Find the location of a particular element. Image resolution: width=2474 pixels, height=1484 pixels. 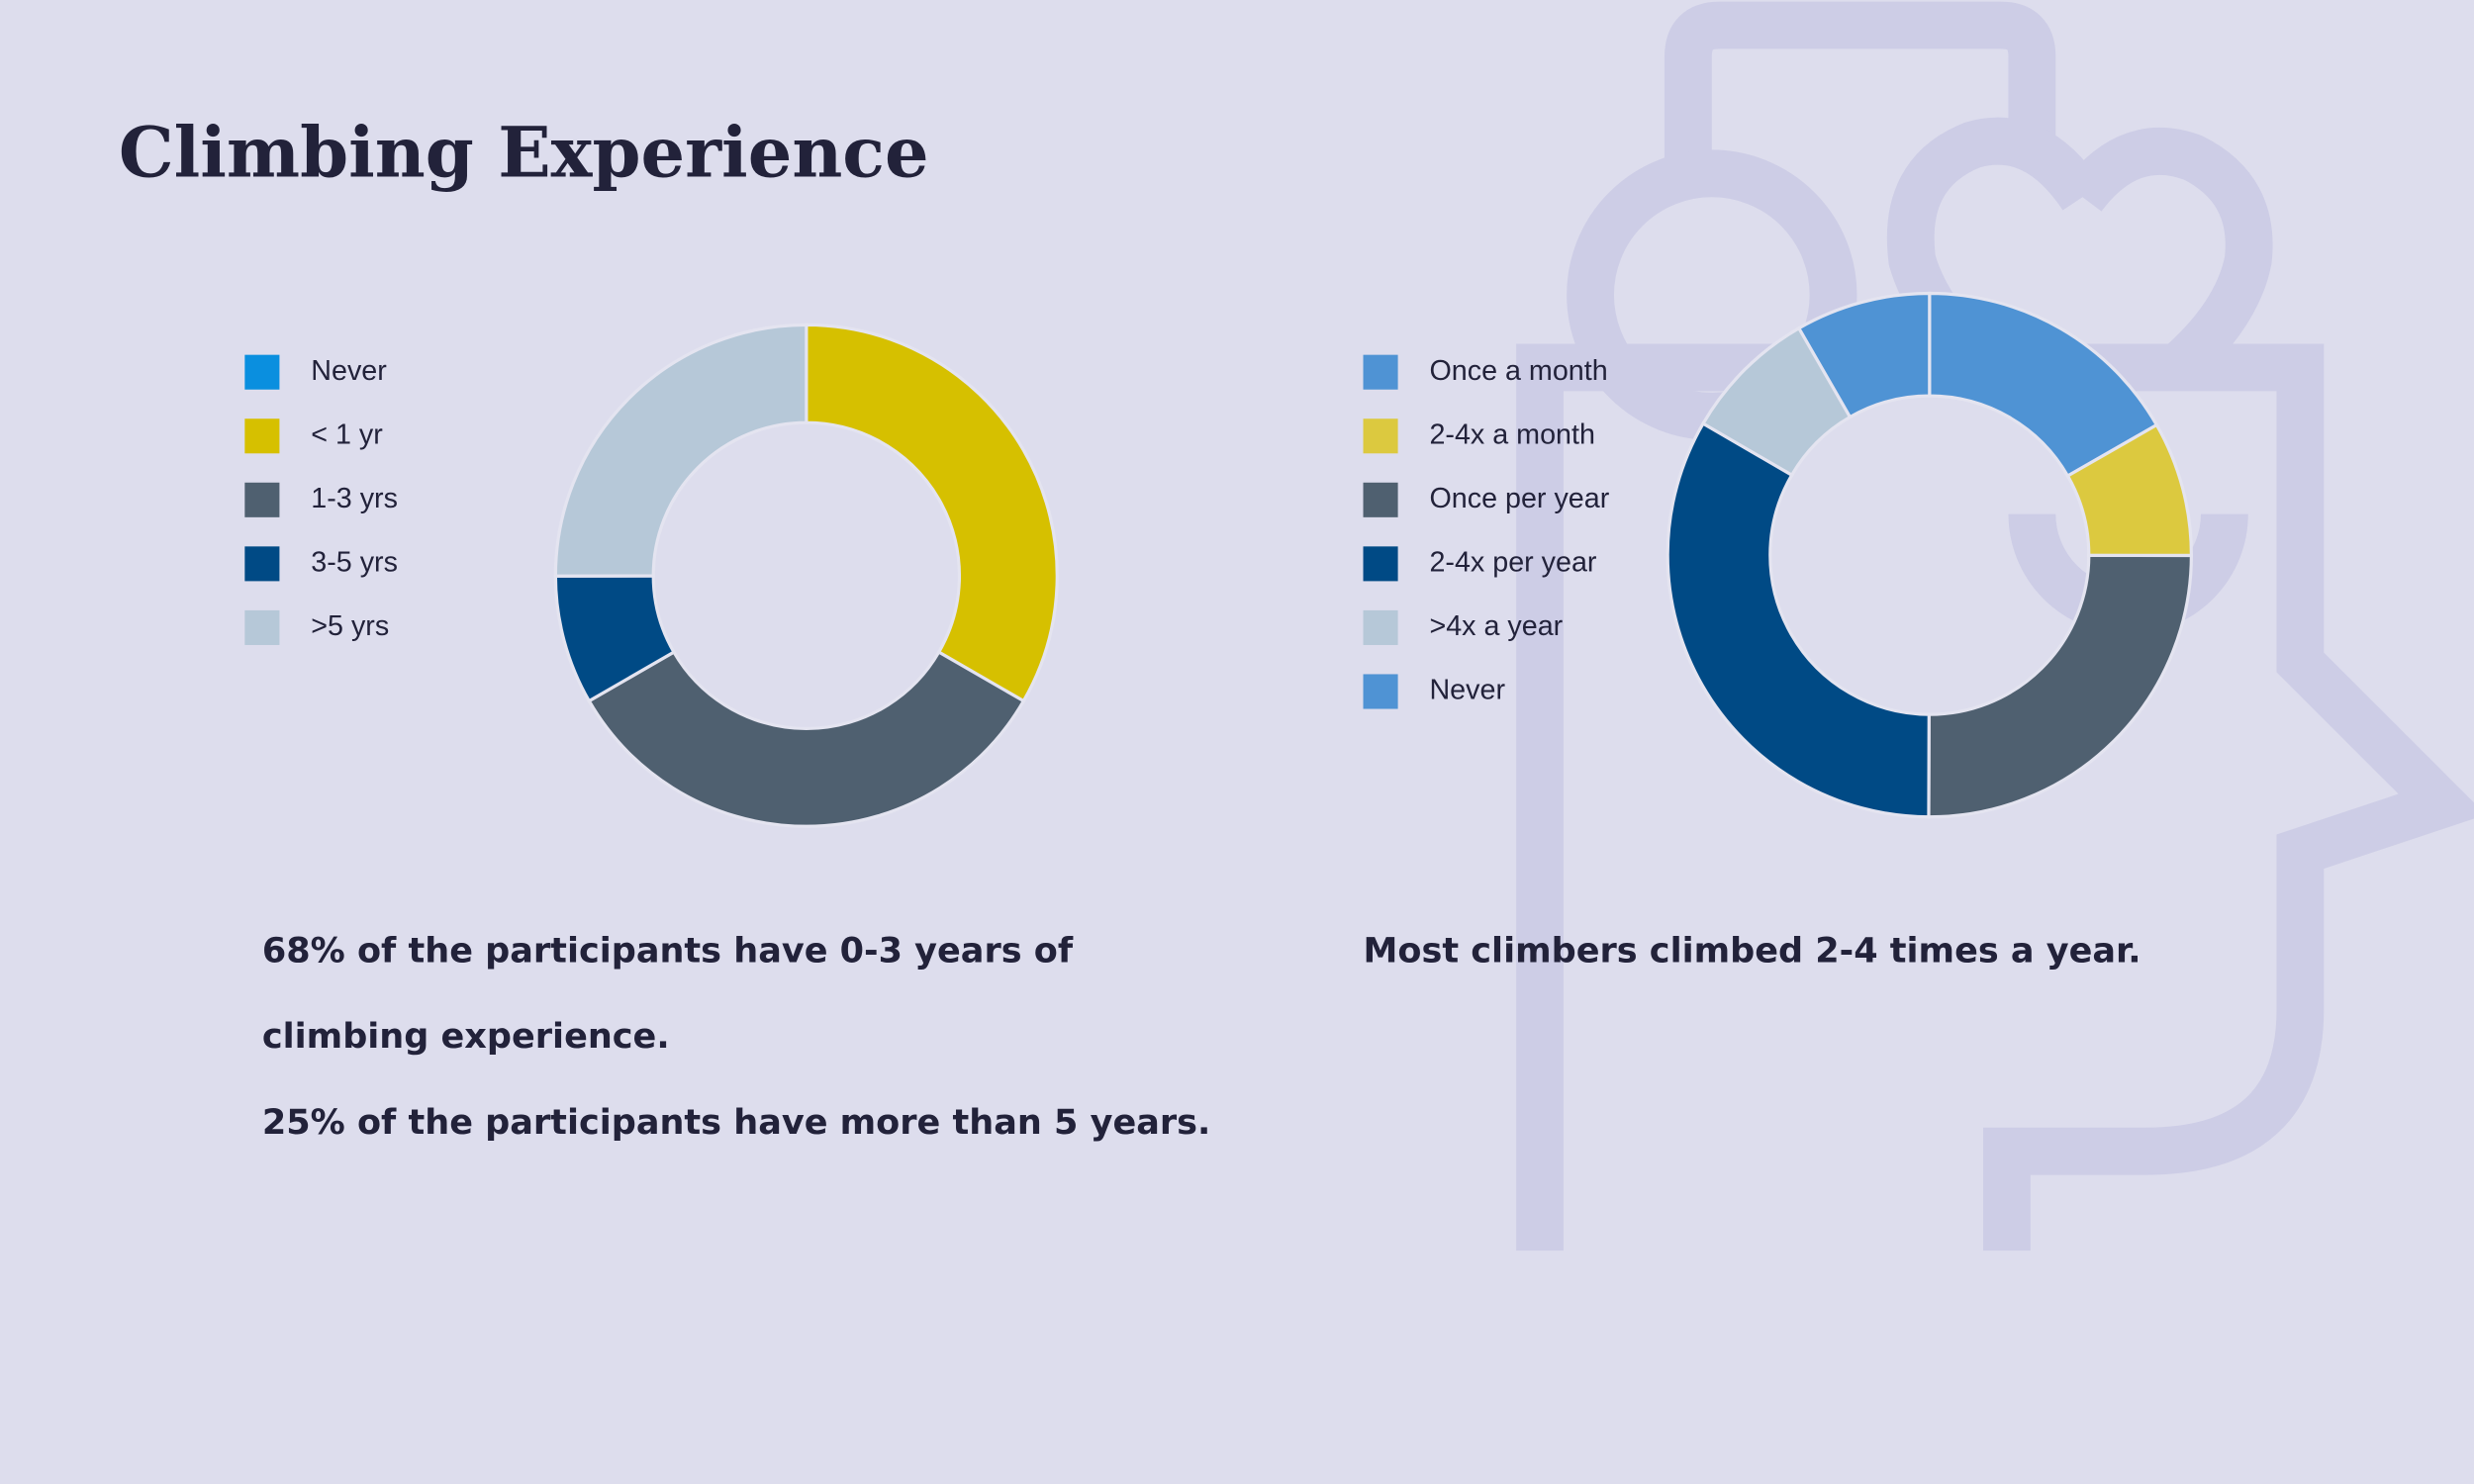

slide-title: Climbing Experience is located at coordinates (524, 153).